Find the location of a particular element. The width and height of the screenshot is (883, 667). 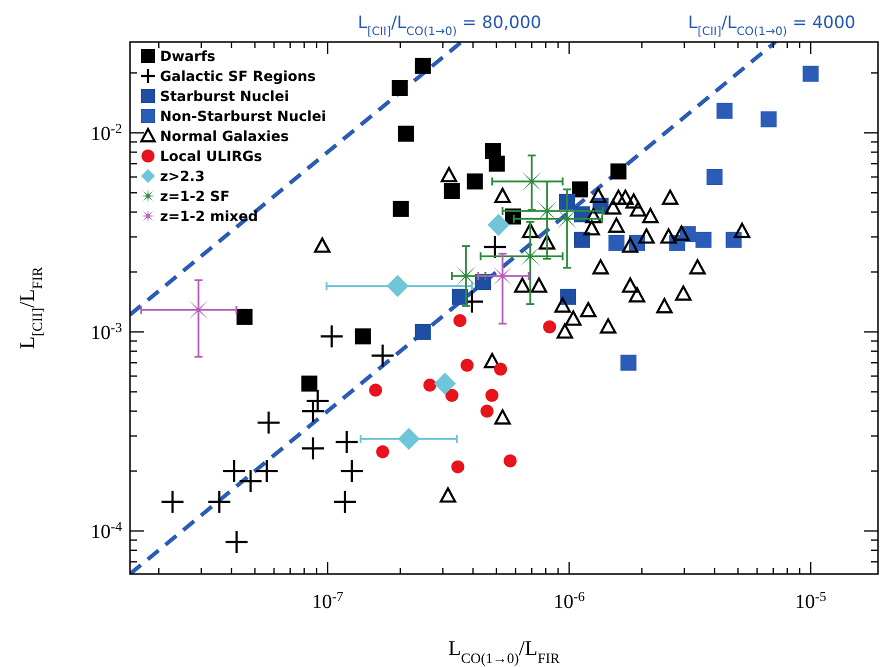

y-tick-label: 10$^{-4}$ is located at coordinates (106, 530).